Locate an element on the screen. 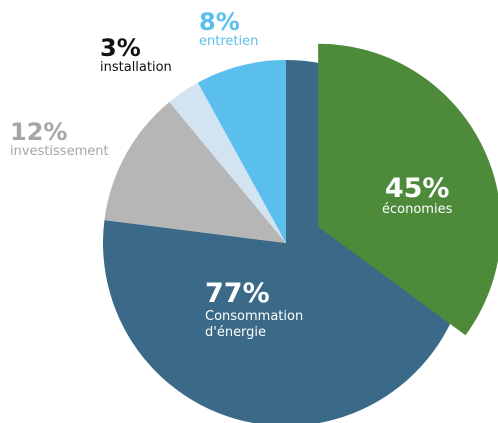 This screenshot has height=423, width=498. slice-investissement is located at coordinates (195, 172).